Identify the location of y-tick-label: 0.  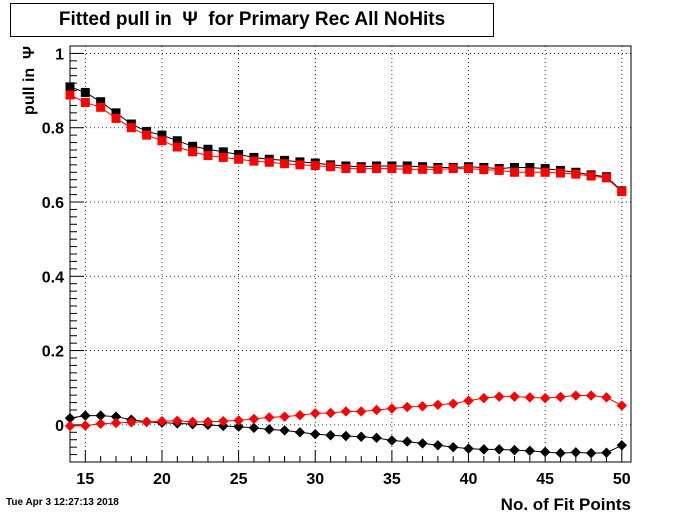
(59, 426).